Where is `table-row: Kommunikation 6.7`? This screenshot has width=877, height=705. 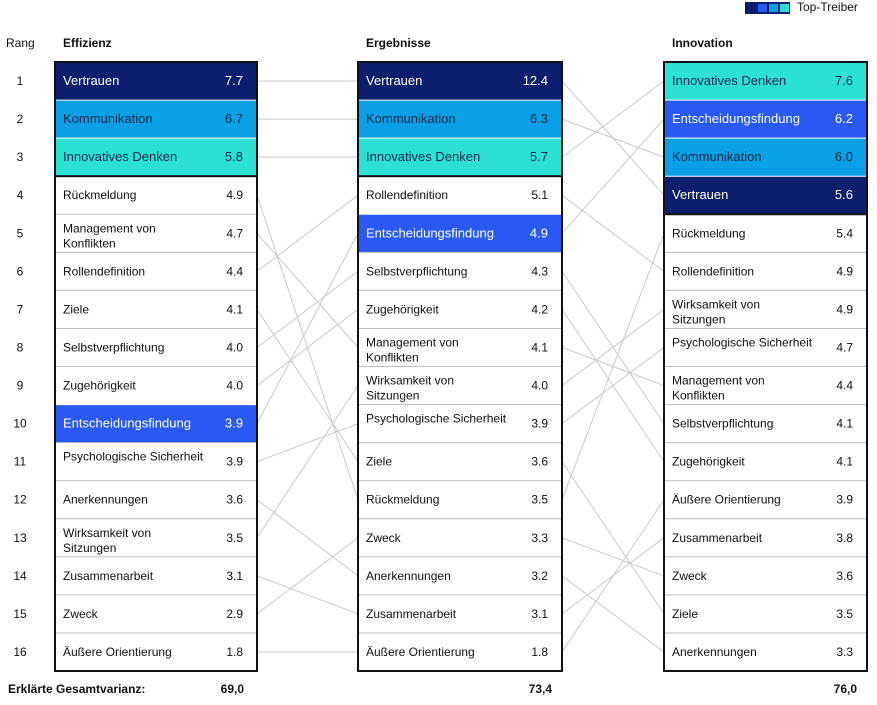 table-row: Kommunikation 6.7 is located at coordinates (156, 119).